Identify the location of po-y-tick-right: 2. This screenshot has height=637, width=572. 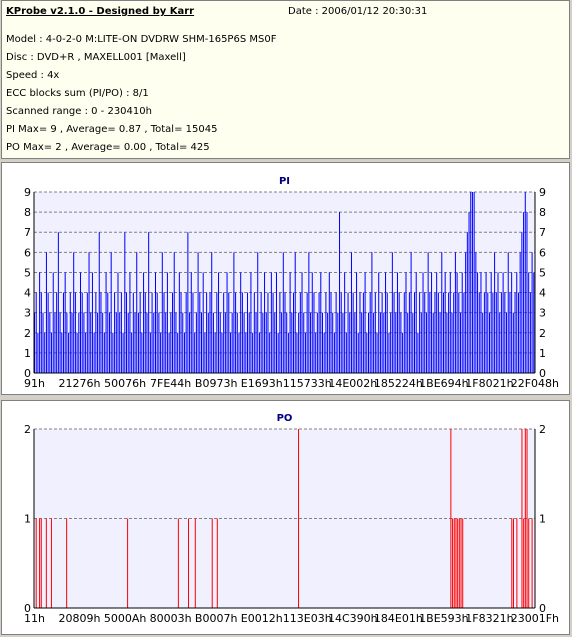
(542, 429).